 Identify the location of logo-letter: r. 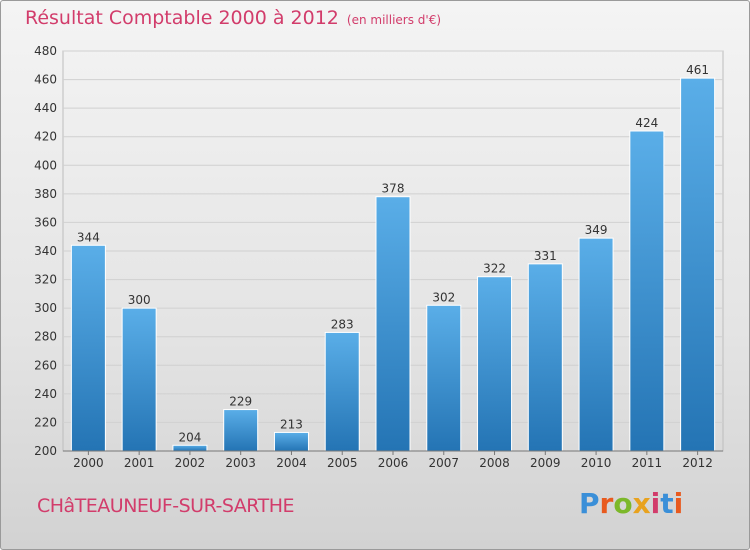
(606, 503).